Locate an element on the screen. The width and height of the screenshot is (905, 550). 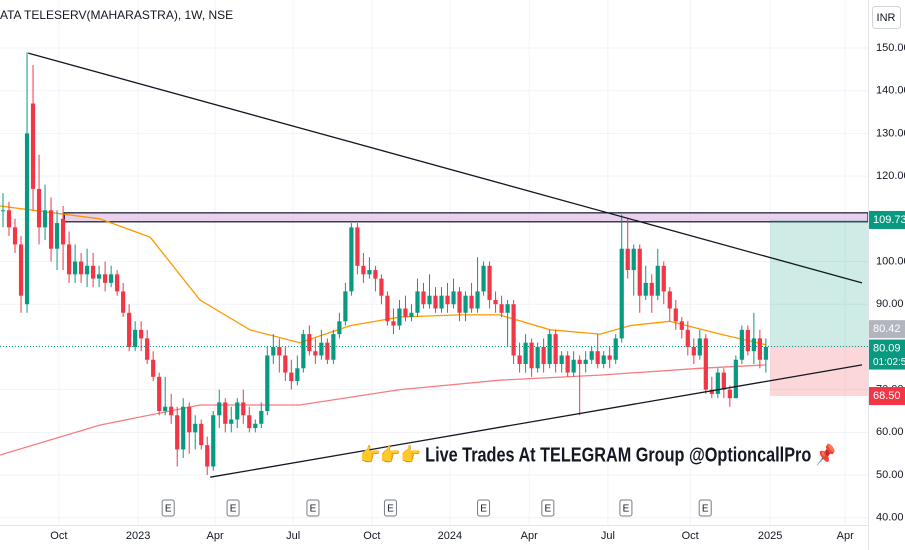
currency: INR is located at coordinates (886, 18).